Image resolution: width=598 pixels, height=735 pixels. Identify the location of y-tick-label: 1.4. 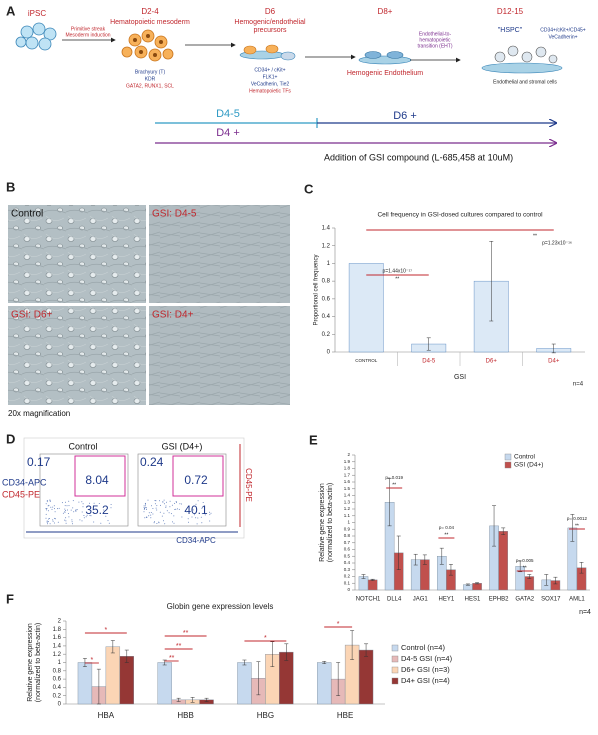
(57, 646).